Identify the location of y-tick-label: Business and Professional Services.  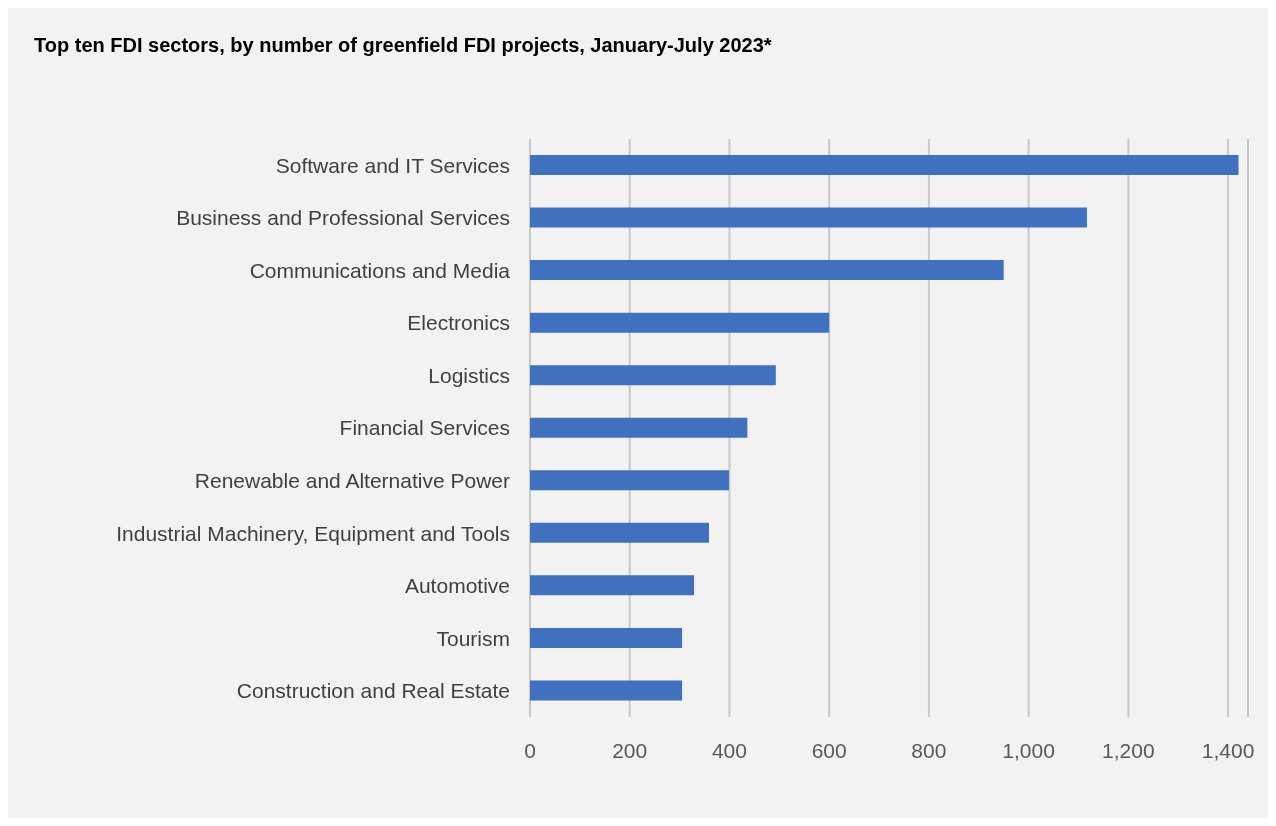
(343, 218).